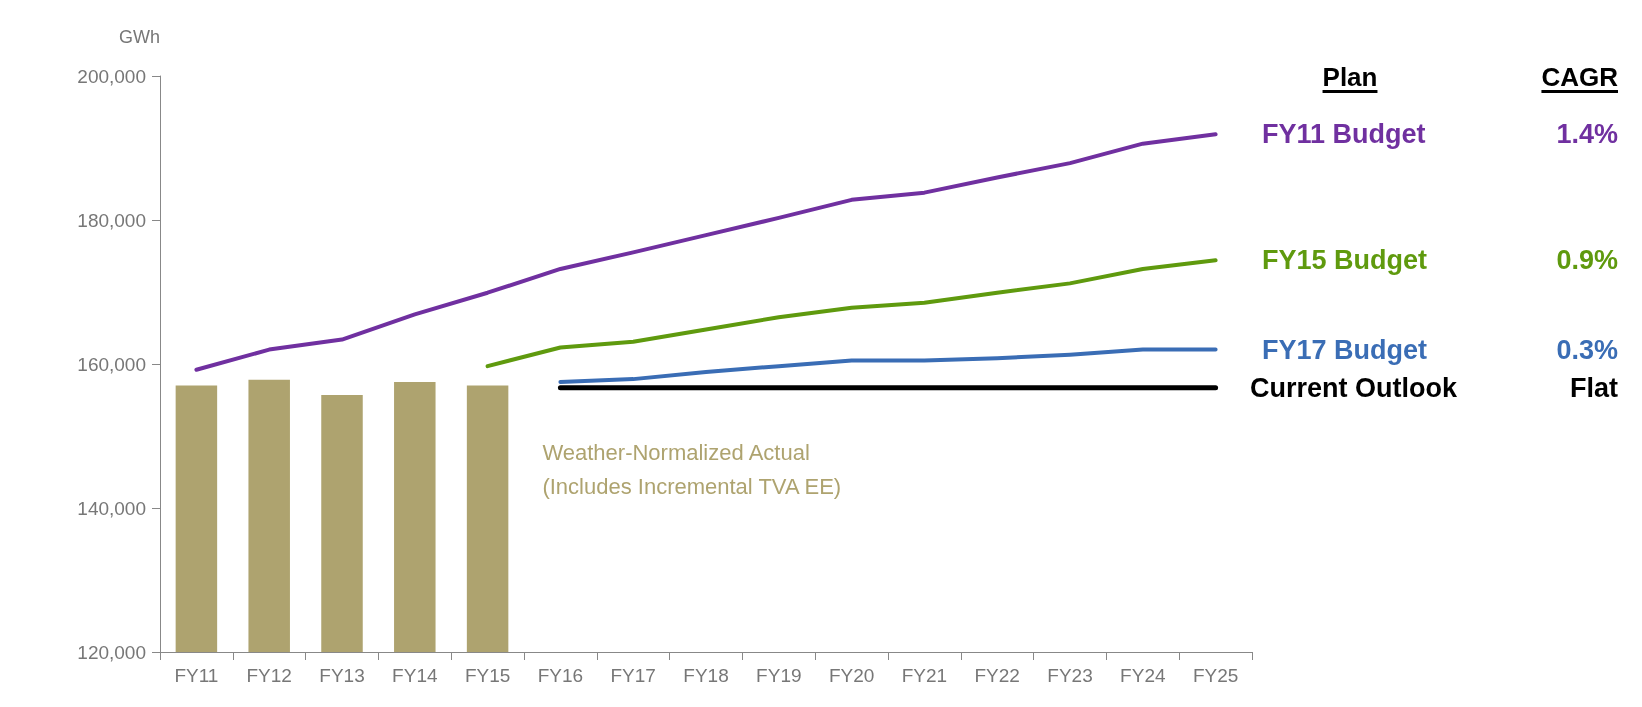 This screenshot has height=707, width=1642. I want to click on text: CAGR, so click(1579, 77).